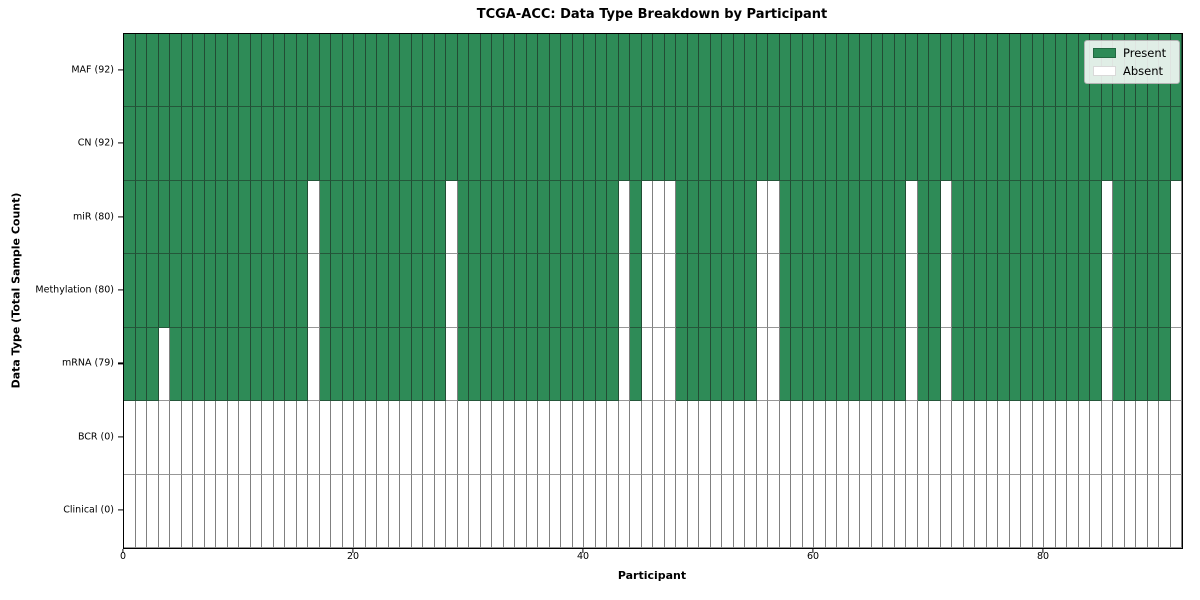  Describe the element at coordinates (652, 575) in the screenshot. I see `x-axis-label: Participant` at that location.